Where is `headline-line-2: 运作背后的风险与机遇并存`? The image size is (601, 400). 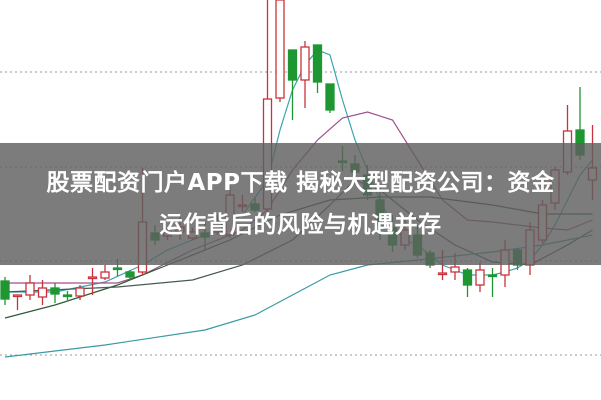
headline-line-2: 运作背后的风险与机遇并存 is located at coordinates (300, 225).